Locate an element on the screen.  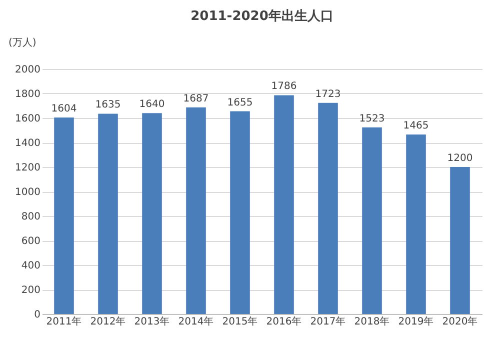
y-tick-label: 1000 is located at coordinates (27, 192).